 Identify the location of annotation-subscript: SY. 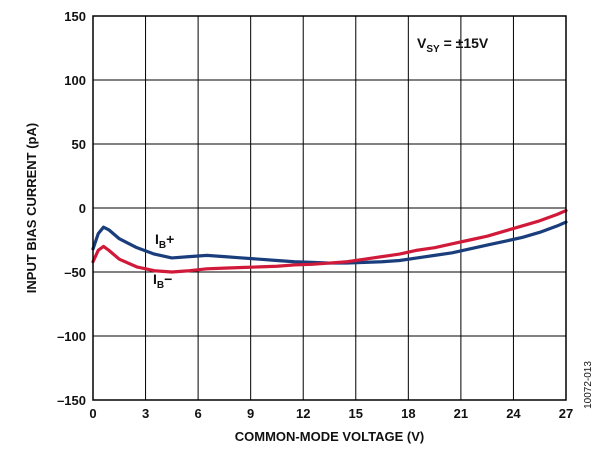
(433, 49).